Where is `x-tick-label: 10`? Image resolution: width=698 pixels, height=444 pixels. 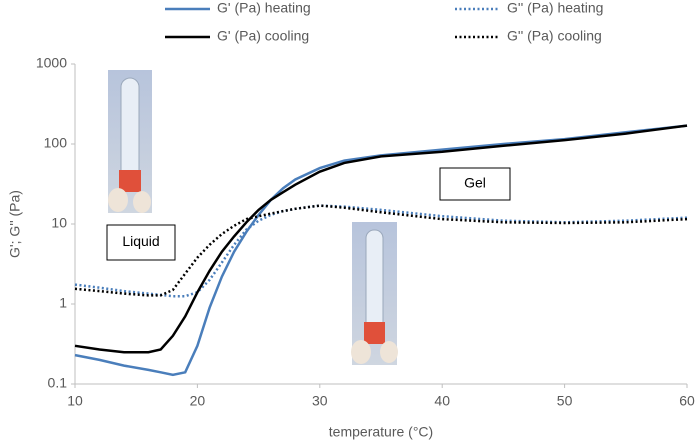
x-tick-label: 10 is located at coordinates (75, 401).